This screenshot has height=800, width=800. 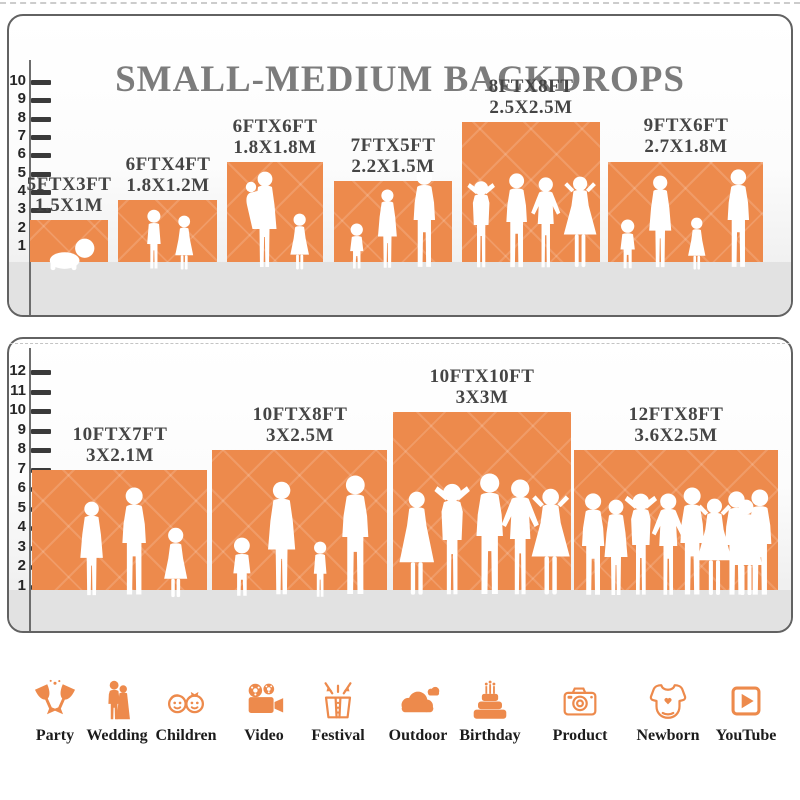 I want to click on video-camera-icon, so click(x=266, y=698).